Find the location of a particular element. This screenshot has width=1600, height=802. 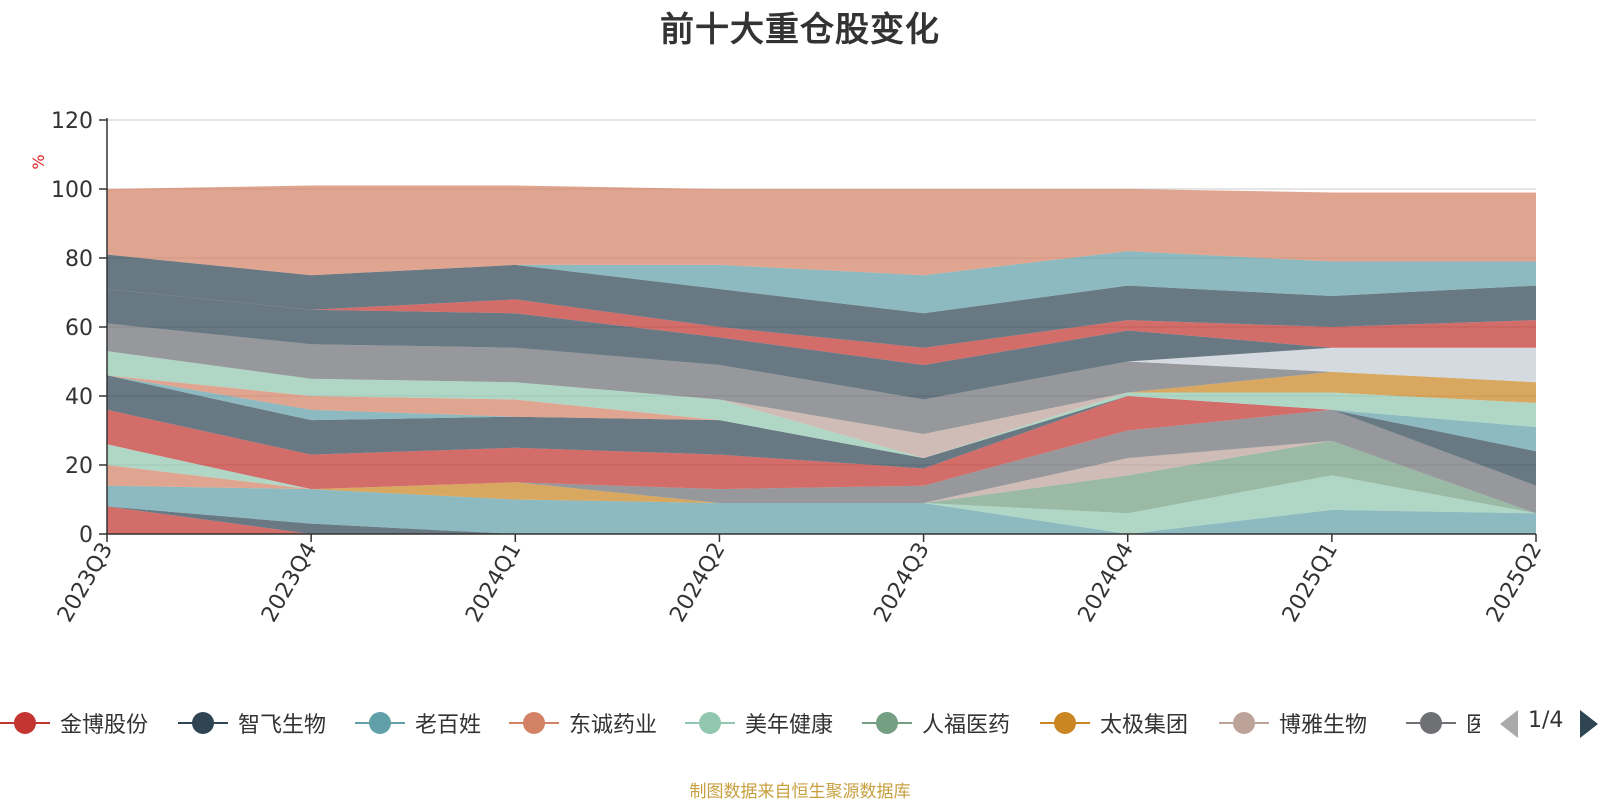

legend-label: 医疗服务 is located at coordinates (1473, 725).